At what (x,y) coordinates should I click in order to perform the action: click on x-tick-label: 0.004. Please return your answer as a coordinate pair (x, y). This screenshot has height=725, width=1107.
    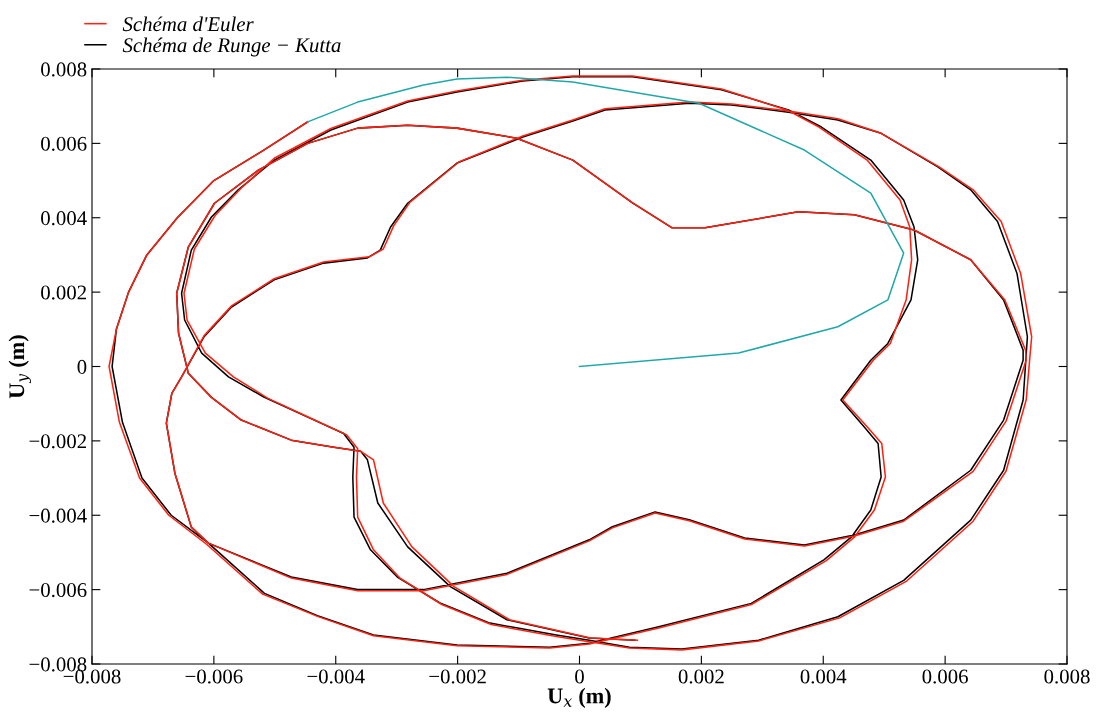
    Looking at the image, I should click on (823, 676).